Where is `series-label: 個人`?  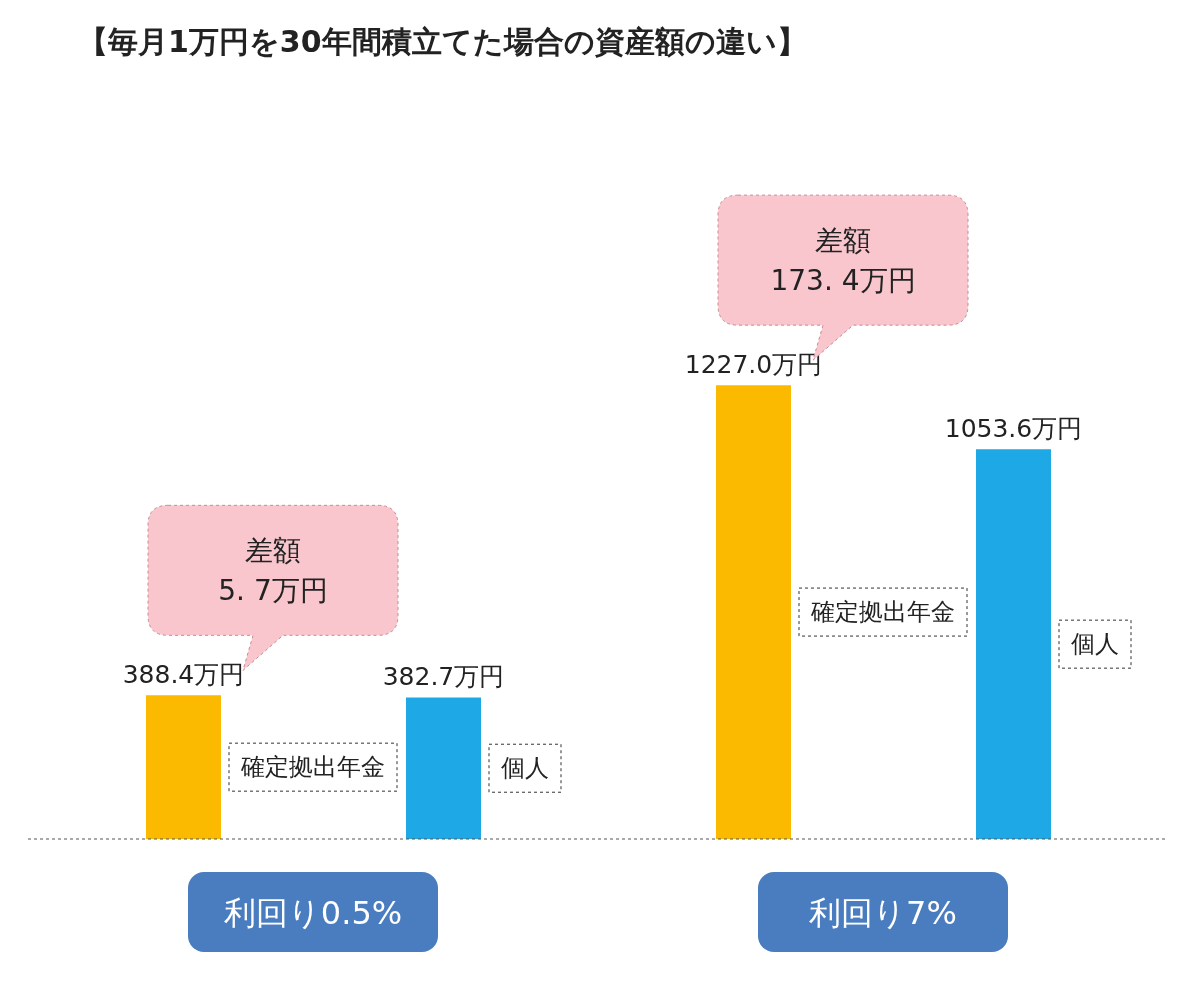 series-label: 個人 is located at coordinates (525, 768).